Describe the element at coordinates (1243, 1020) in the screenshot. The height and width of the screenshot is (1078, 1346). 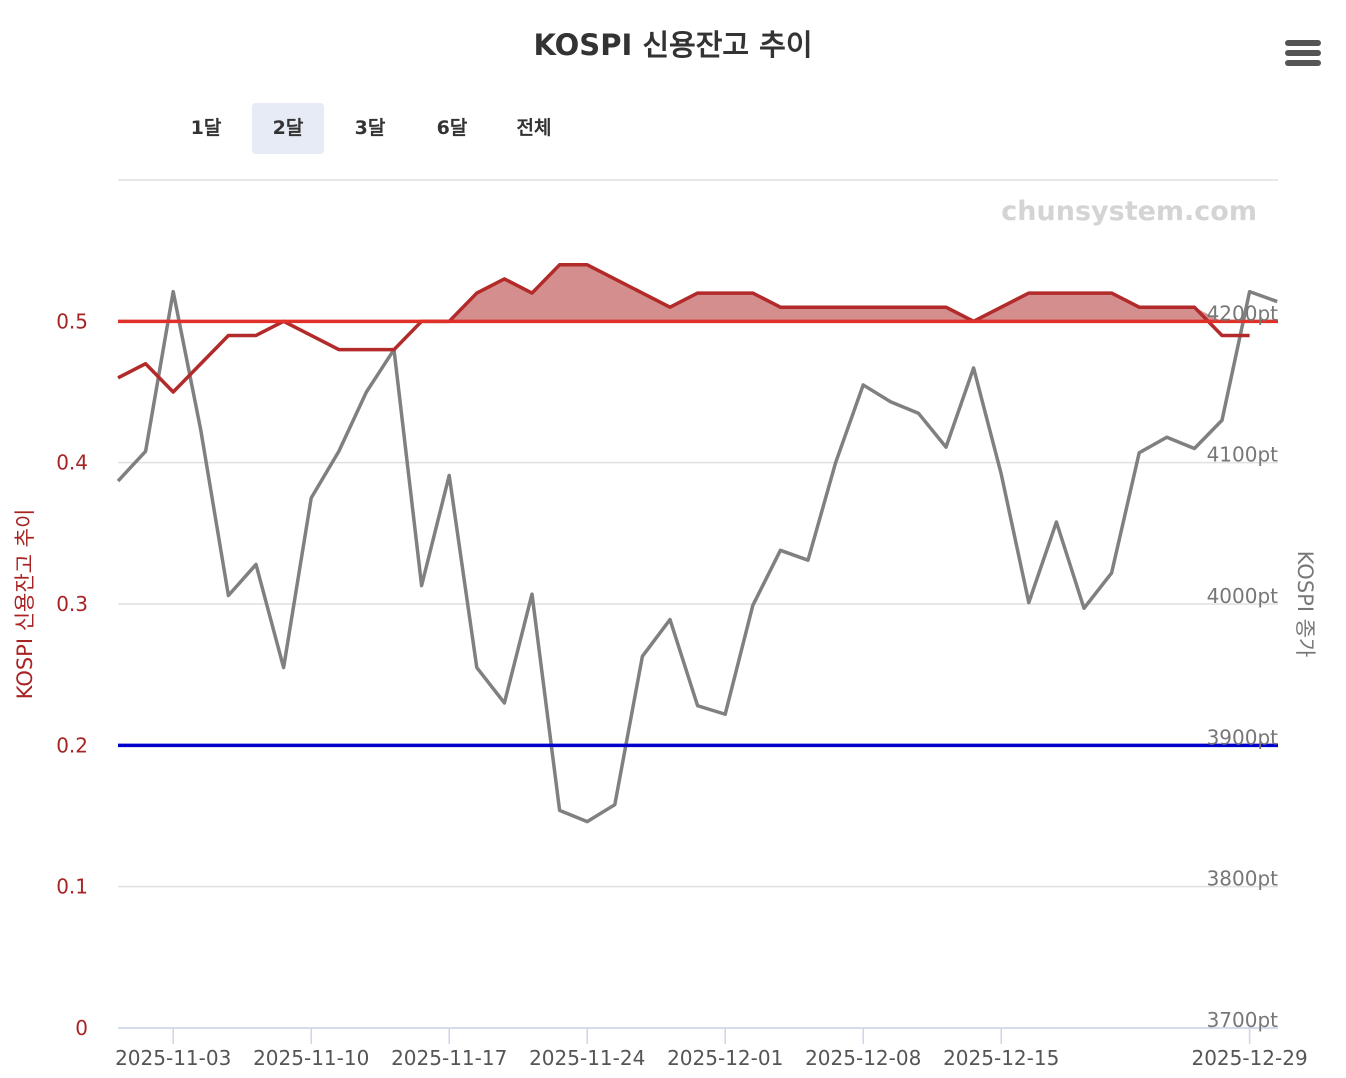
I see `right-tick-label: 3700pt` at that location.